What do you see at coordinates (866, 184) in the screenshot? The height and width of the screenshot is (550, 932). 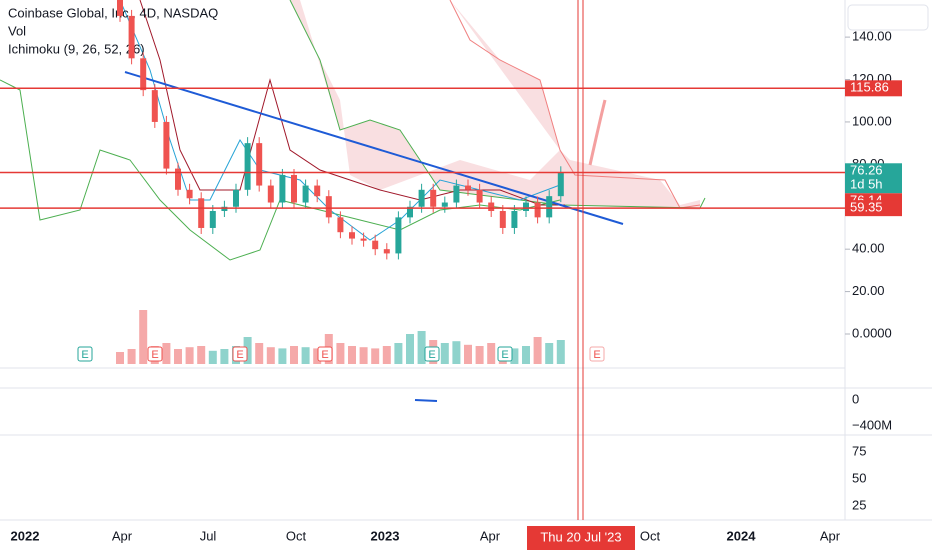 I see `countdown-label: 1d 5h` at bounding box center [866, 184].